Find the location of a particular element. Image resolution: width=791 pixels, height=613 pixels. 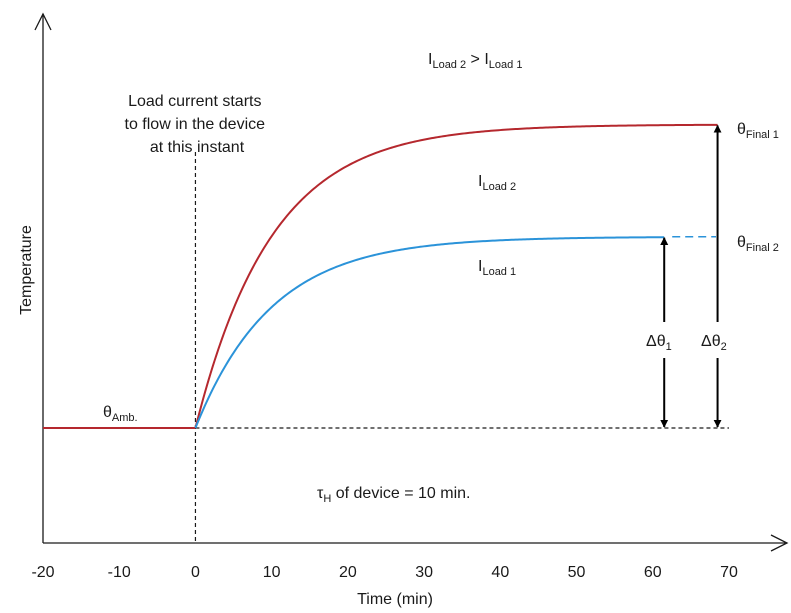

theta-ambient-label: θAmb. is located at coordinates (120, 414).